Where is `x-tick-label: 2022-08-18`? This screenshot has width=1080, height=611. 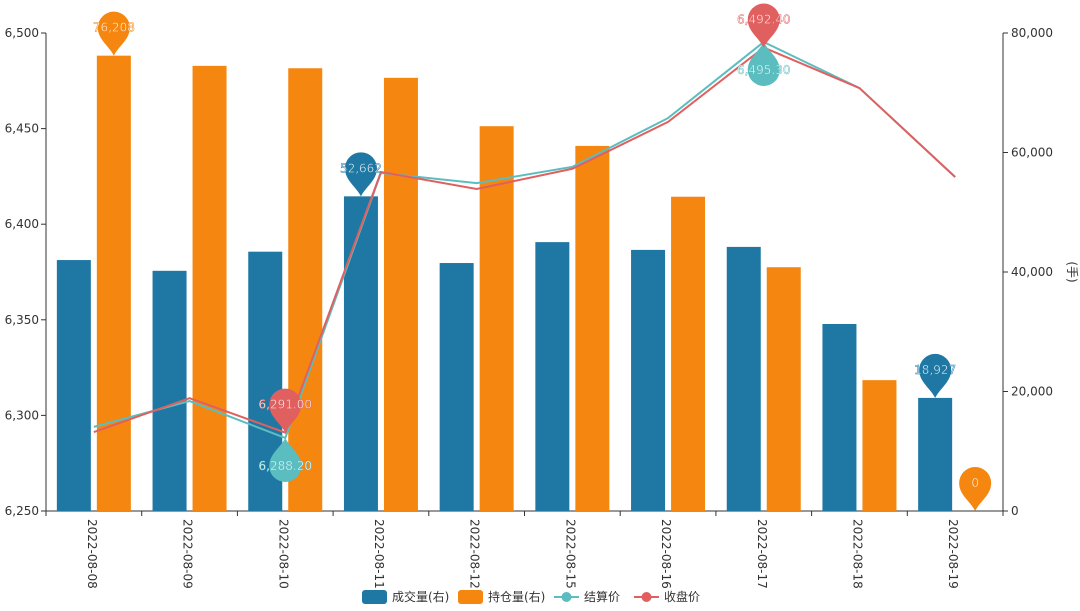
x-tick-label: 2022-08-18 is located at coordinates (857, 554).